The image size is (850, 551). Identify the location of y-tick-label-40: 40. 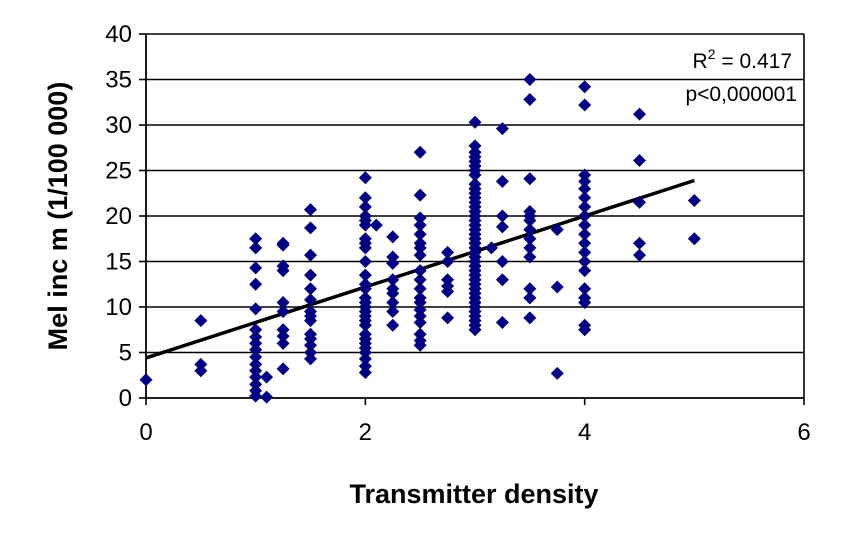
(118, 34).